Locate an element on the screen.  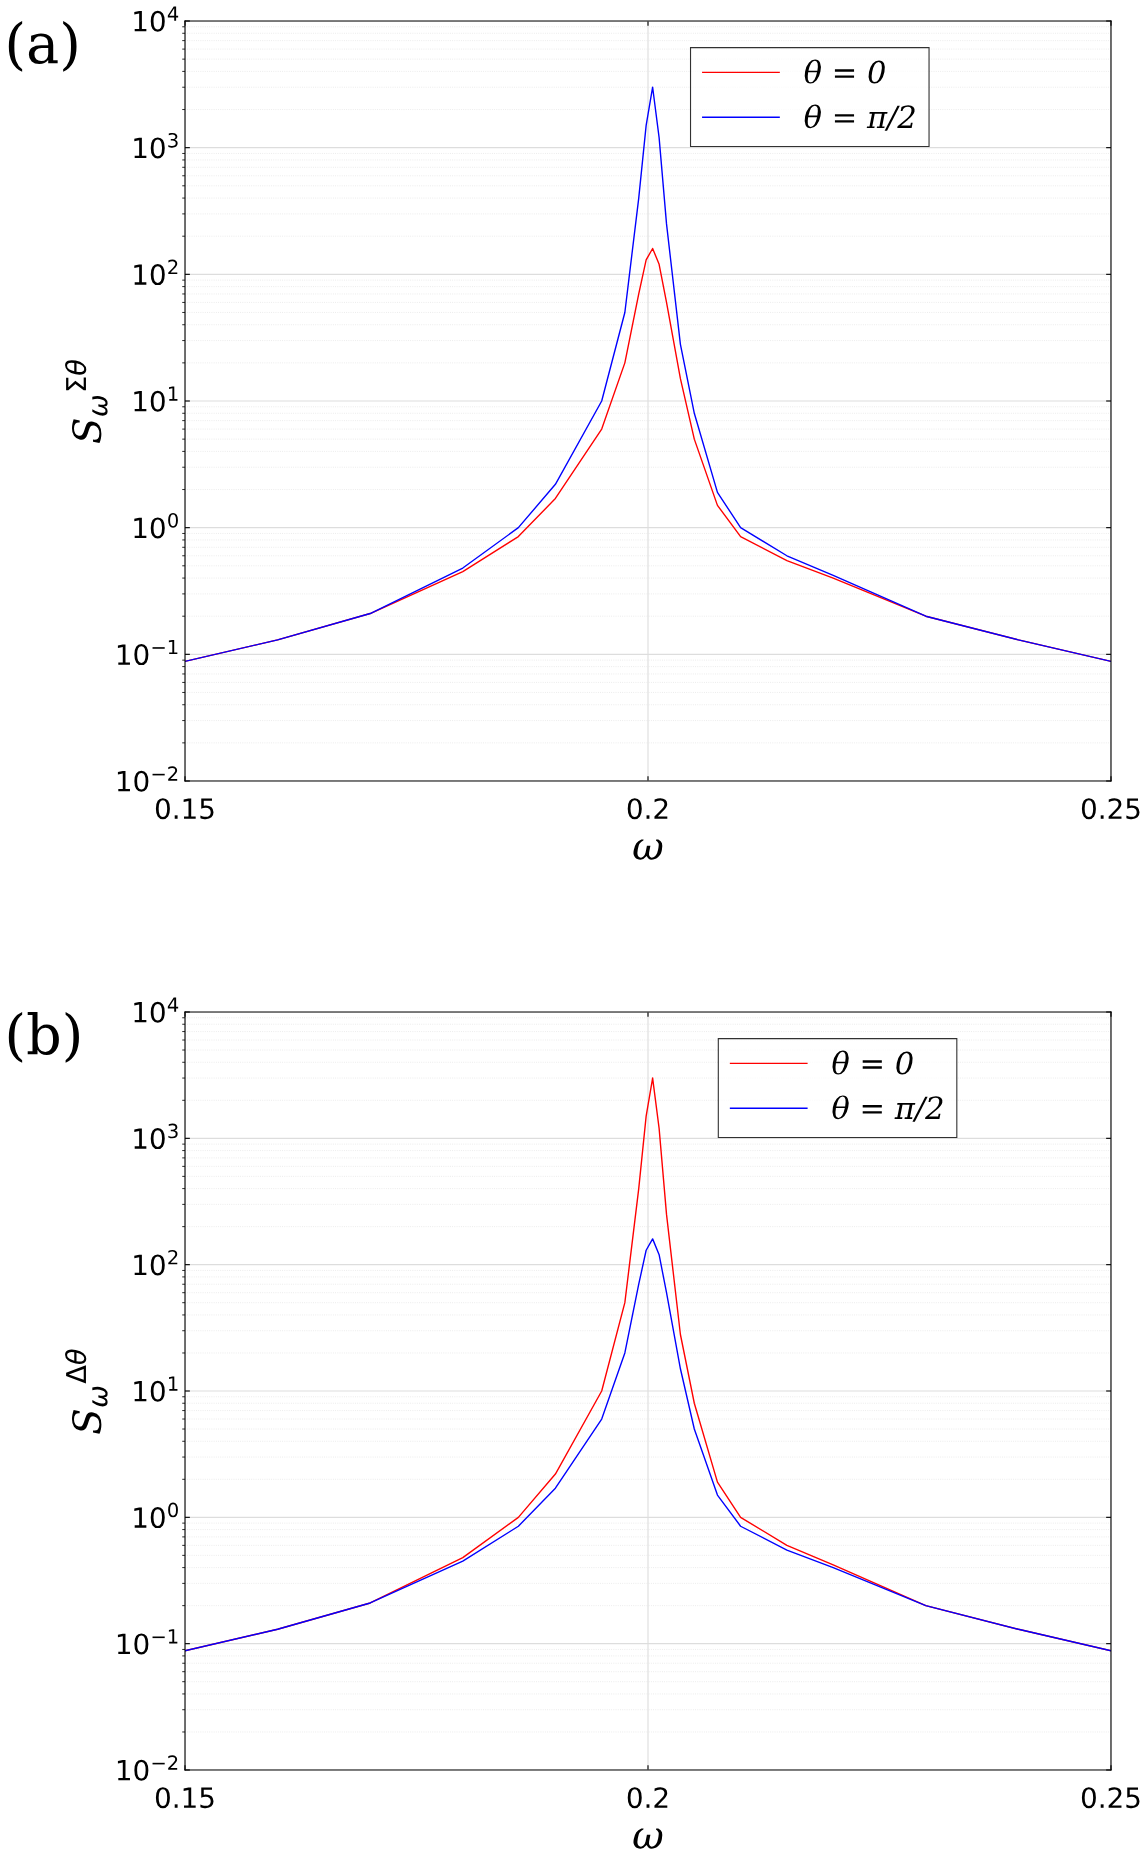
y-axis-title: S$_{ω}$$^{Σθ}$ is located at coordinates (86, 402).